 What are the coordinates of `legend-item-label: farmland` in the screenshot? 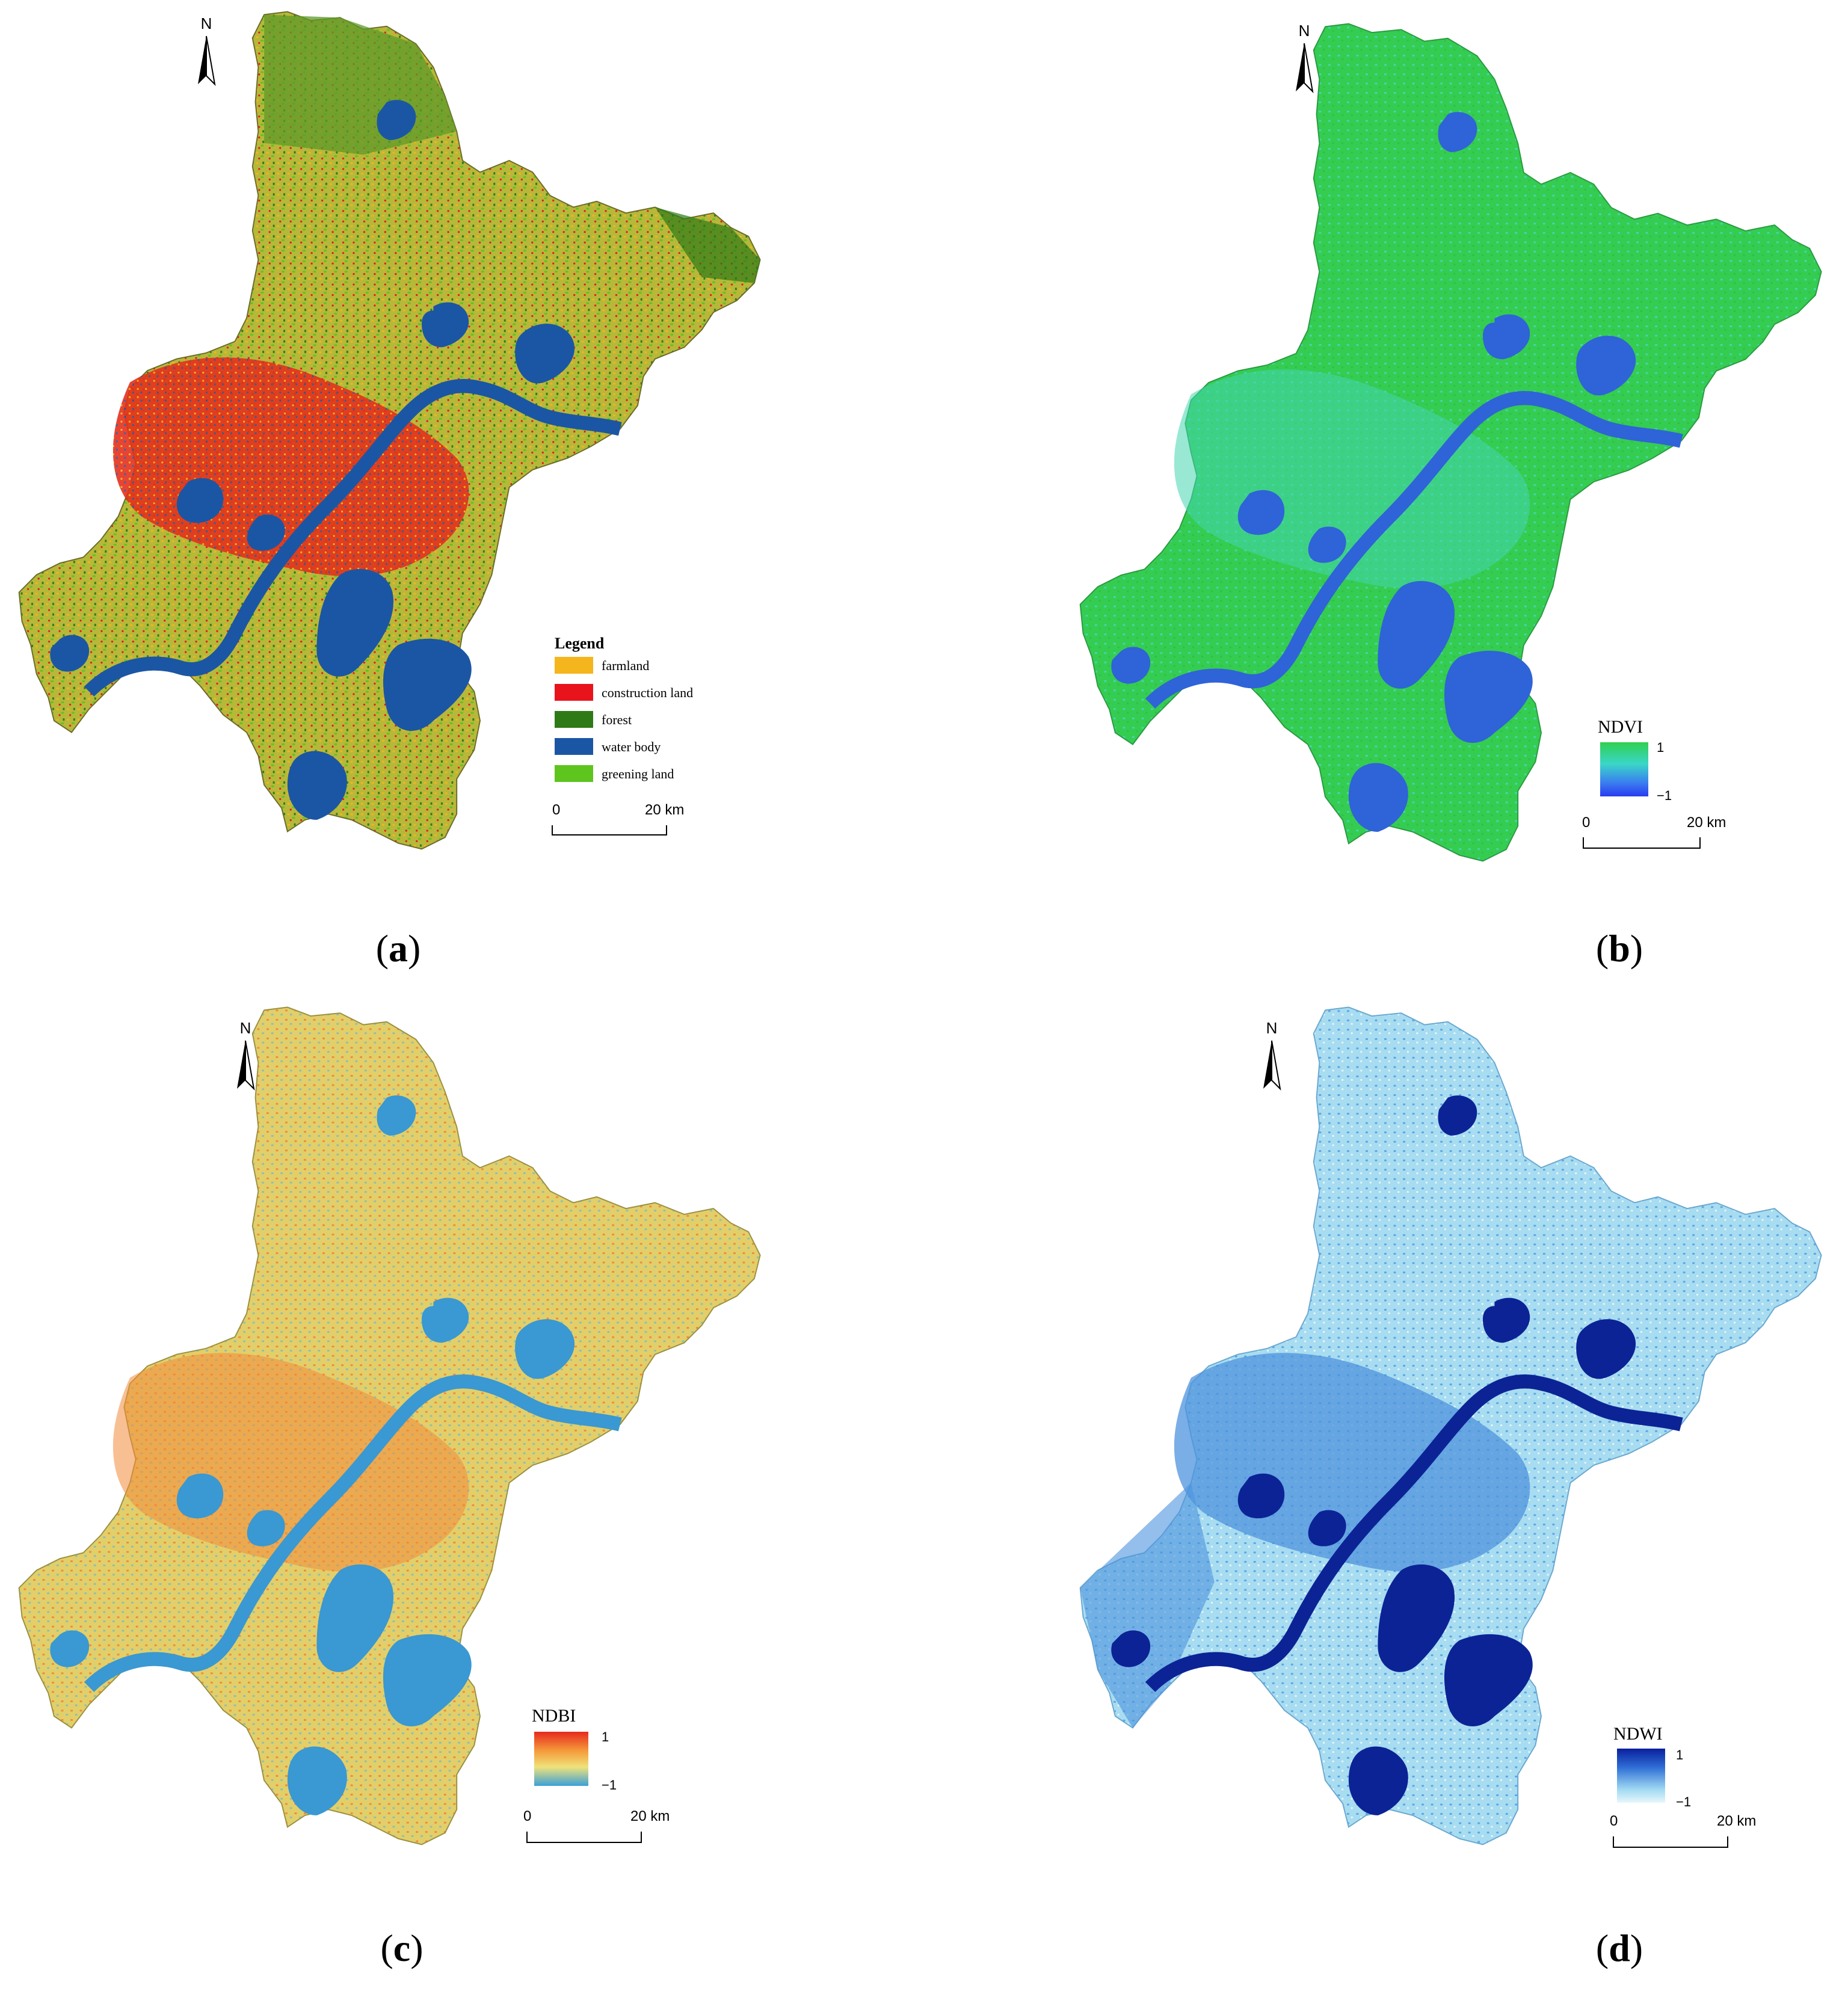 It's located at (625, 665).